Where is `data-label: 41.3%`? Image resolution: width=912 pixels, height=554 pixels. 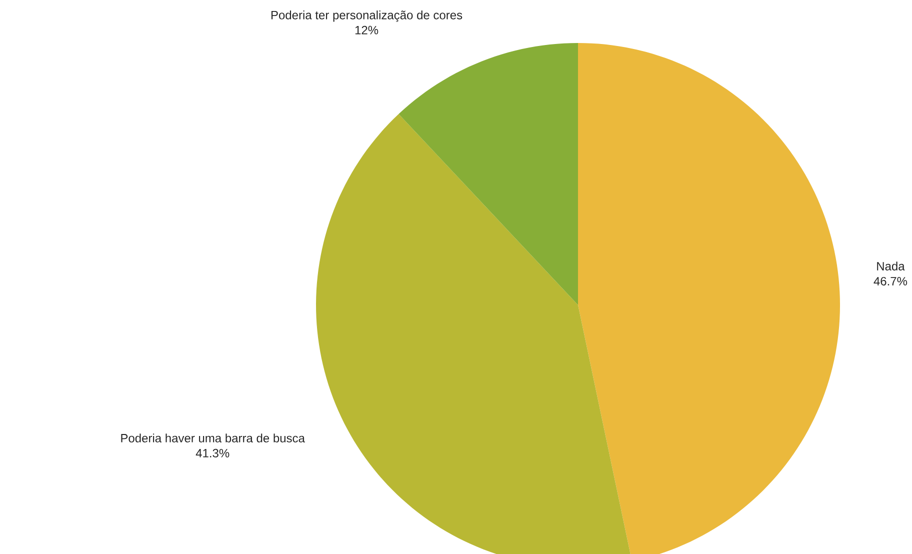
data-label: 41.3% is located at coordinates (213, 453).